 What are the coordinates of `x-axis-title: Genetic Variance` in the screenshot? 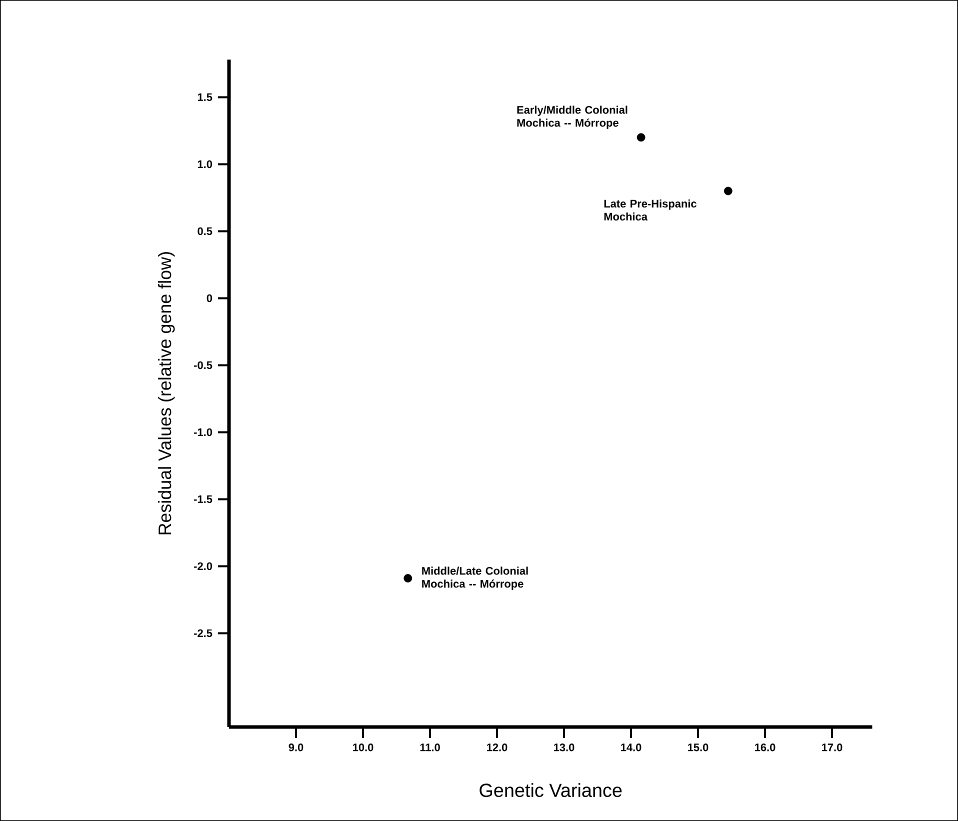 It's located at (551, 790).